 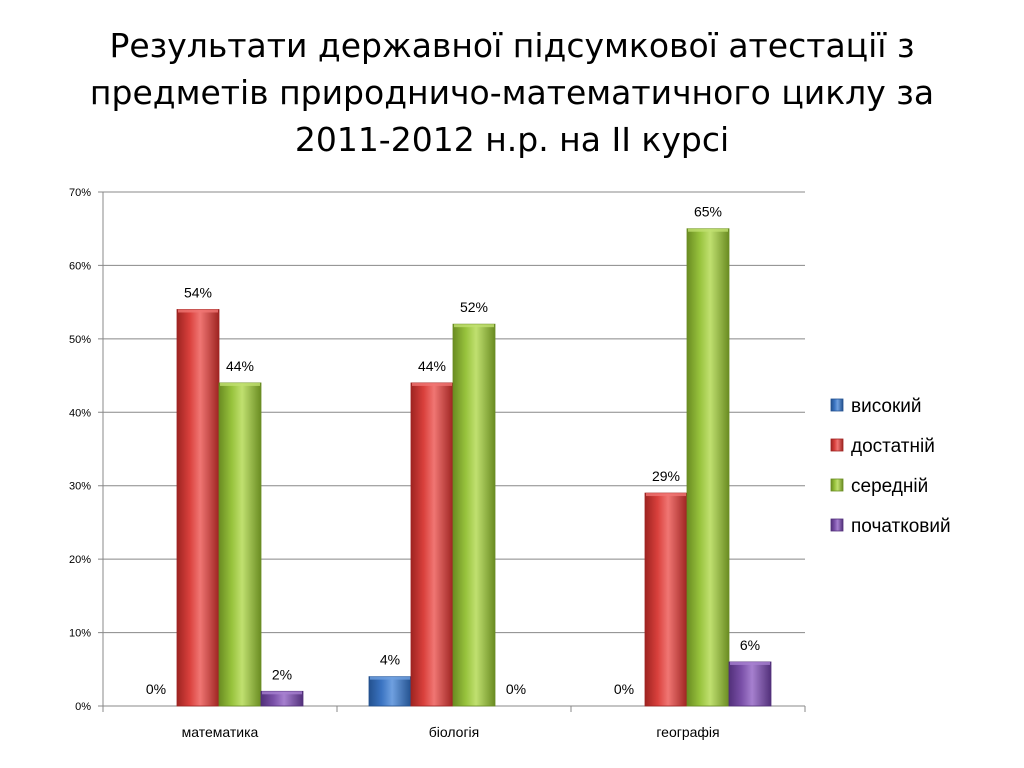 What do you see at coordinates (80, 266) in the screenshot?
I see `y-tick-label: 60%` at bounding box center [80, 266].